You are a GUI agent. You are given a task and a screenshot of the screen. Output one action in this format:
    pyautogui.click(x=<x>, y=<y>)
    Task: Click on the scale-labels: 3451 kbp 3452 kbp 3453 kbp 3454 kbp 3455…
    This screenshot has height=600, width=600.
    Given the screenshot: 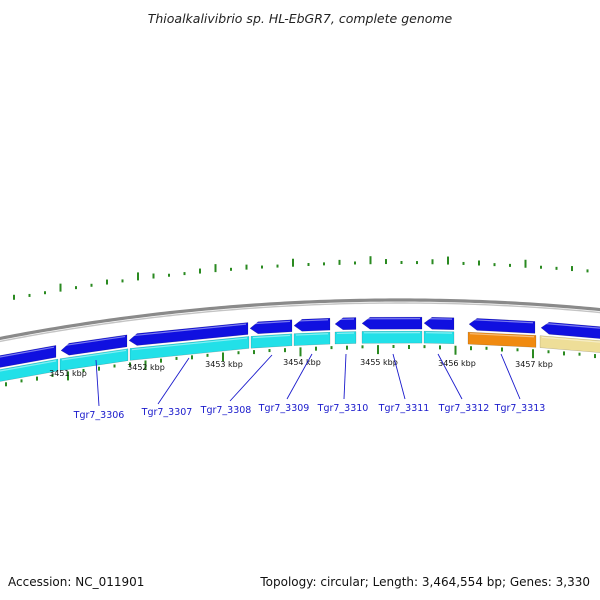 What is the action you would take?
    pyautogui.click(x=301, y=368)
    